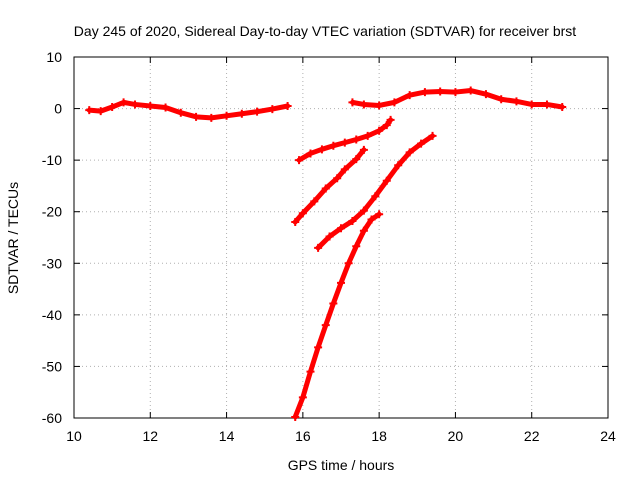 The width and height of the screenshot is (640, 480). I want to click on x-tick-label: 16, so click(303, 436).